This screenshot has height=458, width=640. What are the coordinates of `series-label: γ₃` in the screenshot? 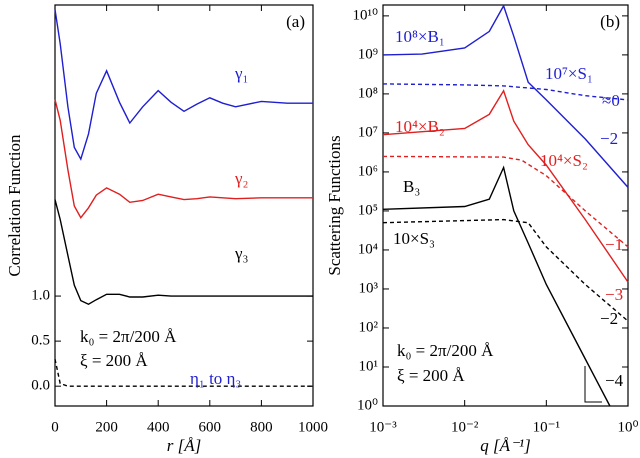 It's located at (241, 253).